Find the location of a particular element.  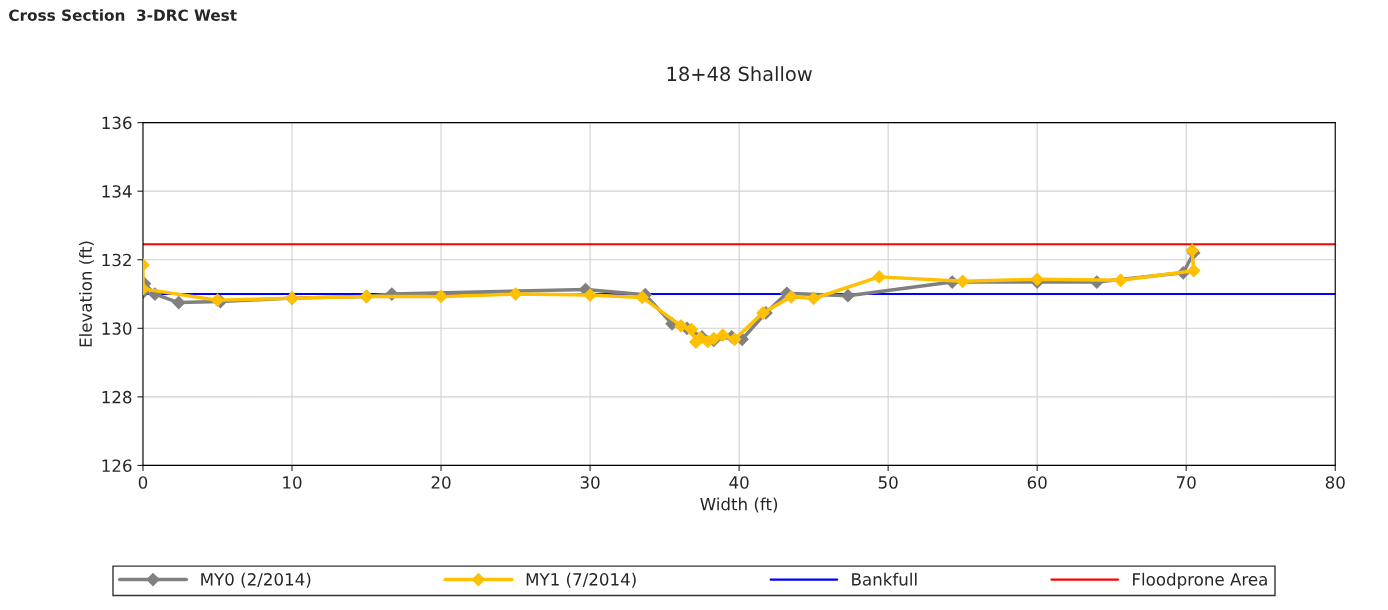

y-tick-label: 134 is located at coordinates (117, 191).